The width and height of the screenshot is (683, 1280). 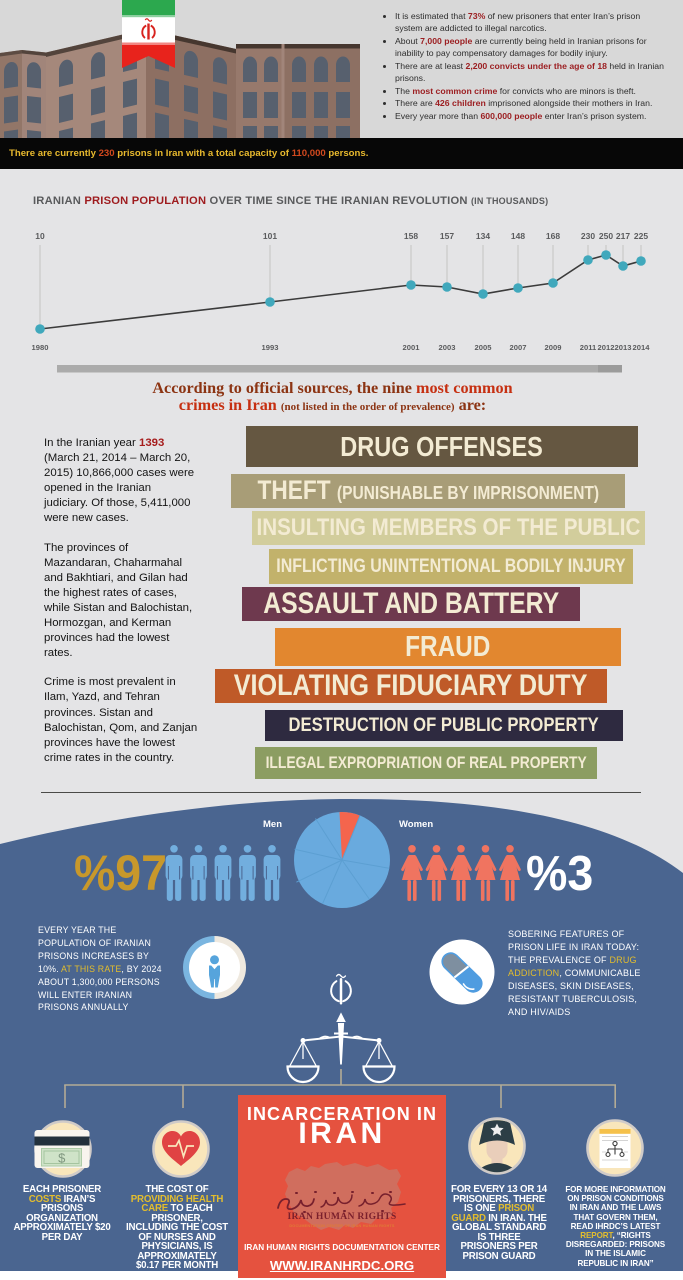 What do you see at coordinates (588, 236) in the screenshot?
I see `svg-text: 230` at bounding box center [588, 236].